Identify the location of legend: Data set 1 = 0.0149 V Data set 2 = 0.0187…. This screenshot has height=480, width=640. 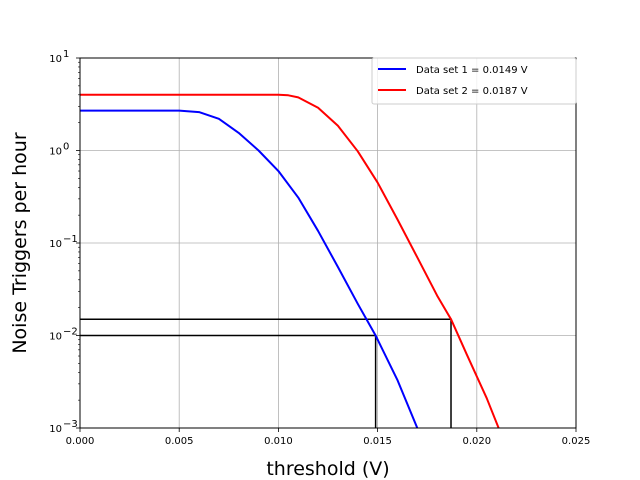
(474, 81).